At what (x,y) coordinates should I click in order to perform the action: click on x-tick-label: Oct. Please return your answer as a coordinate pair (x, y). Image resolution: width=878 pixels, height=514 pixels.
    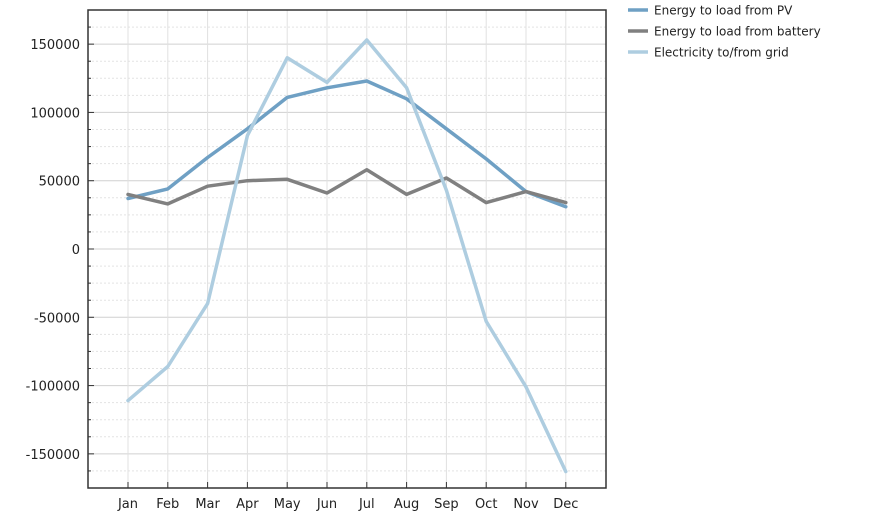
    Looking at the image, I should click on (486, 504).